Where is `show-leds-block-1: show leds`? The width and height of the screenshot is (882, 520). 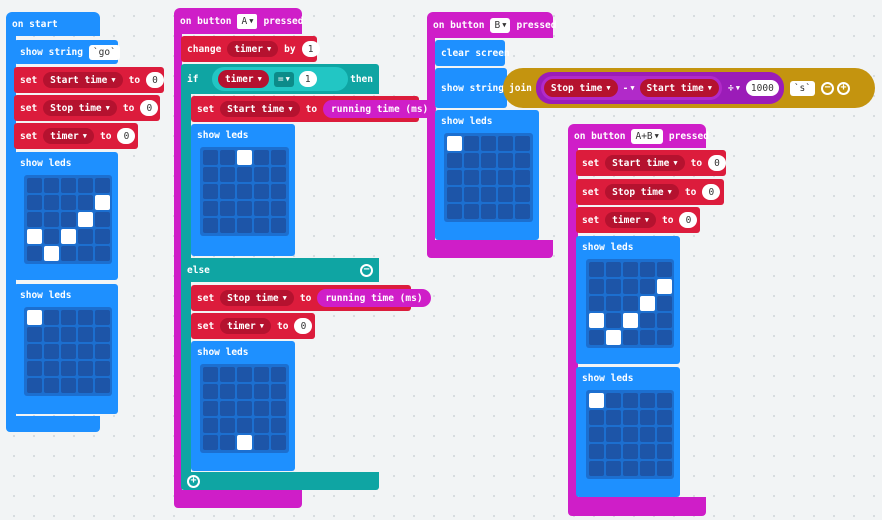
show-leds-block-1: show leds is located at coordinates (628, 300).